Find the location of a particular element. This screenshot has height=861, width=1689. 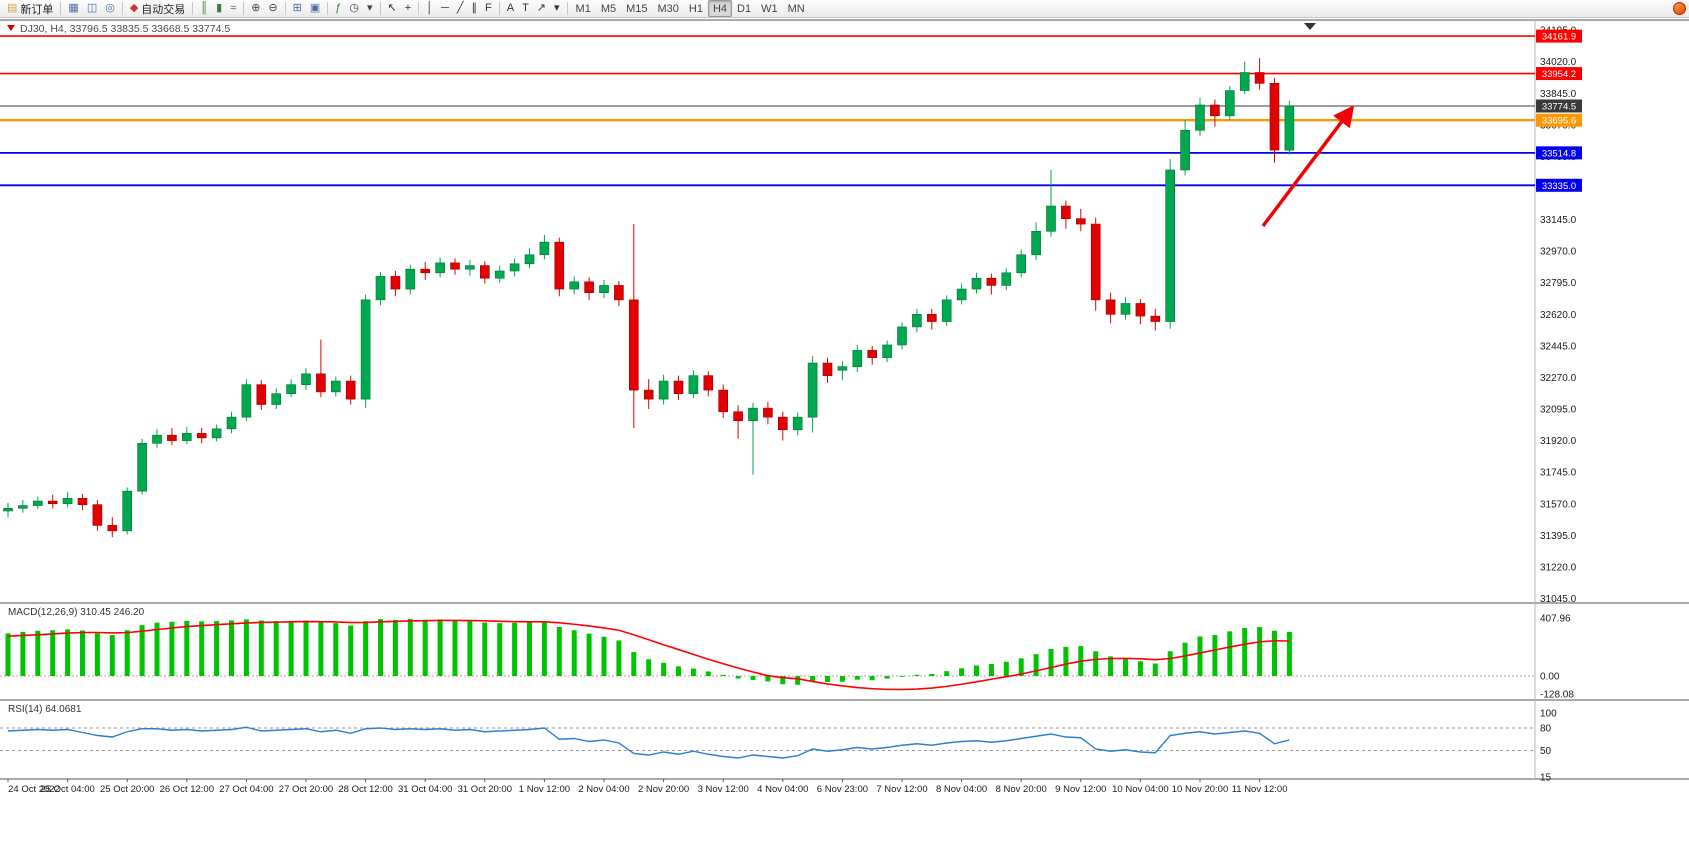

time-axis-label: 24 Oct 2022 is located at coordinates (34, 789).